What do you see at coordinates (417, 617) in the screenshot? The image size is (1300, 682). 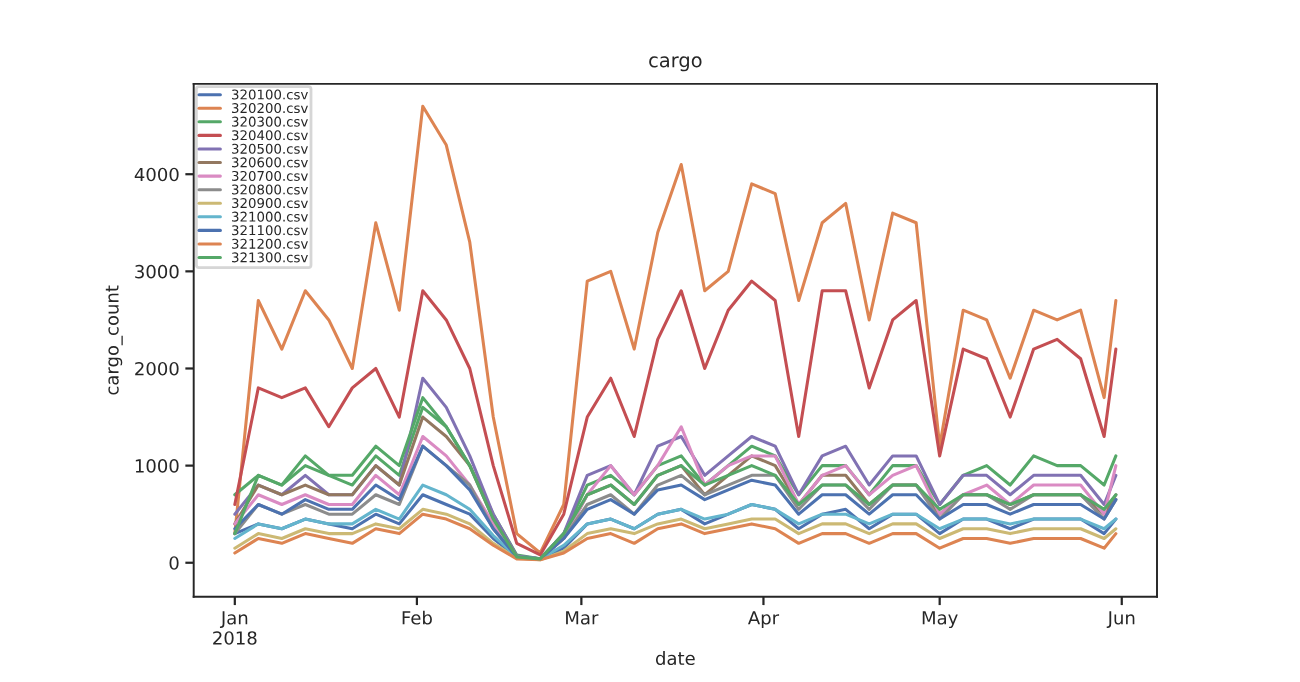 I see `x-tick-label: Feb` at bounding box center [417, 617].